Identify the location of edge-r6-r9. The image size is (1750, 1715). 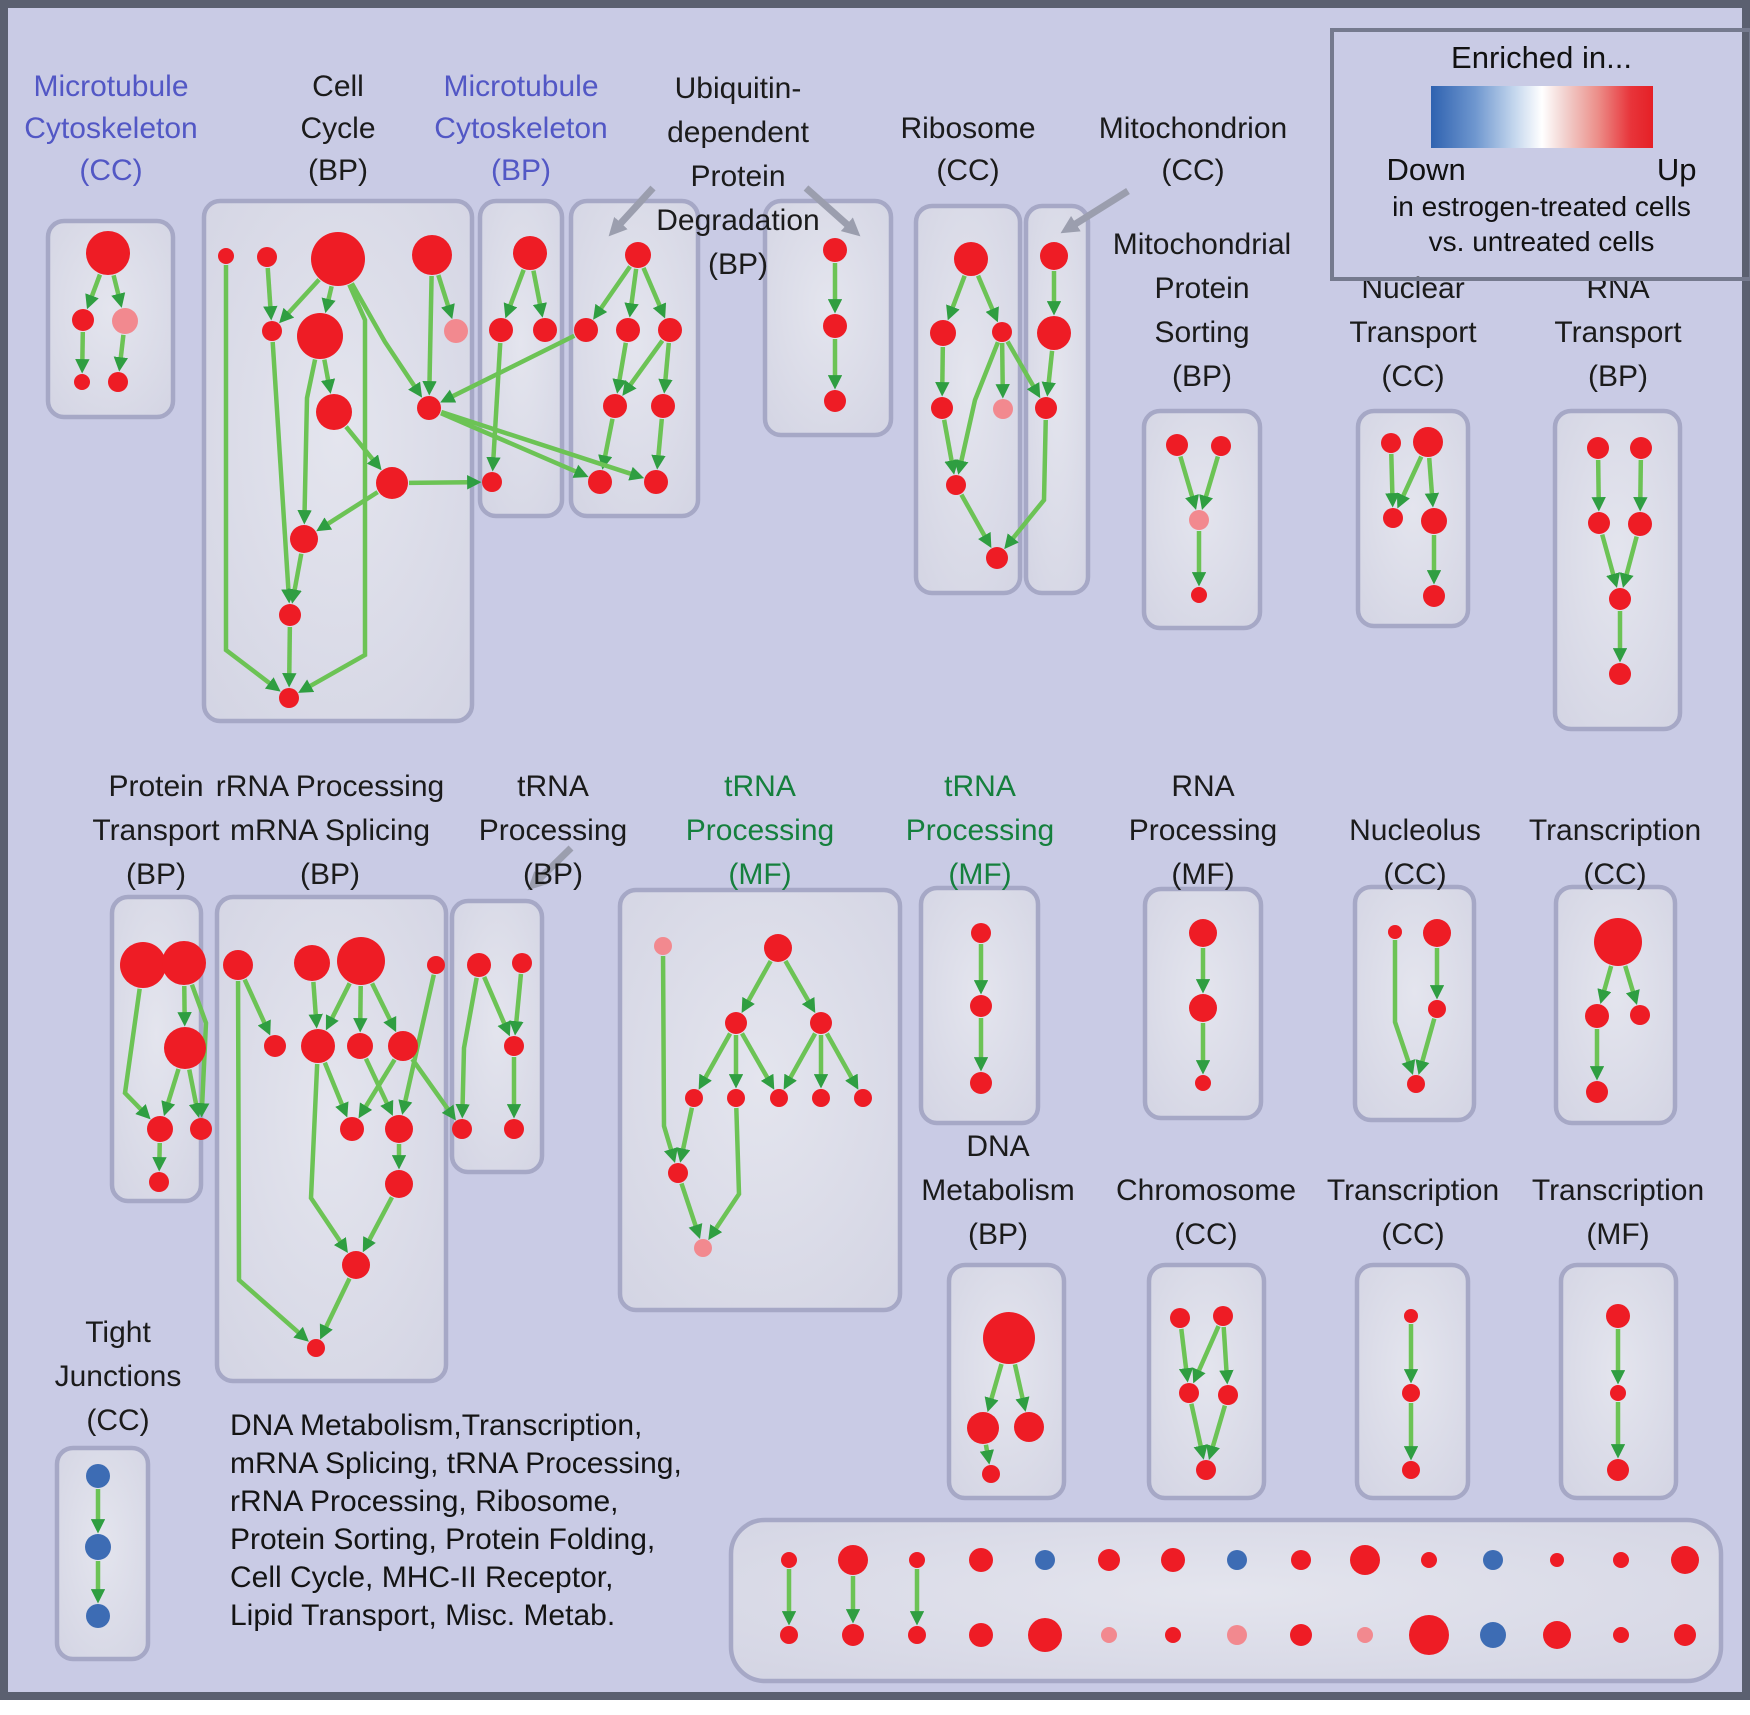
(335, 1089).